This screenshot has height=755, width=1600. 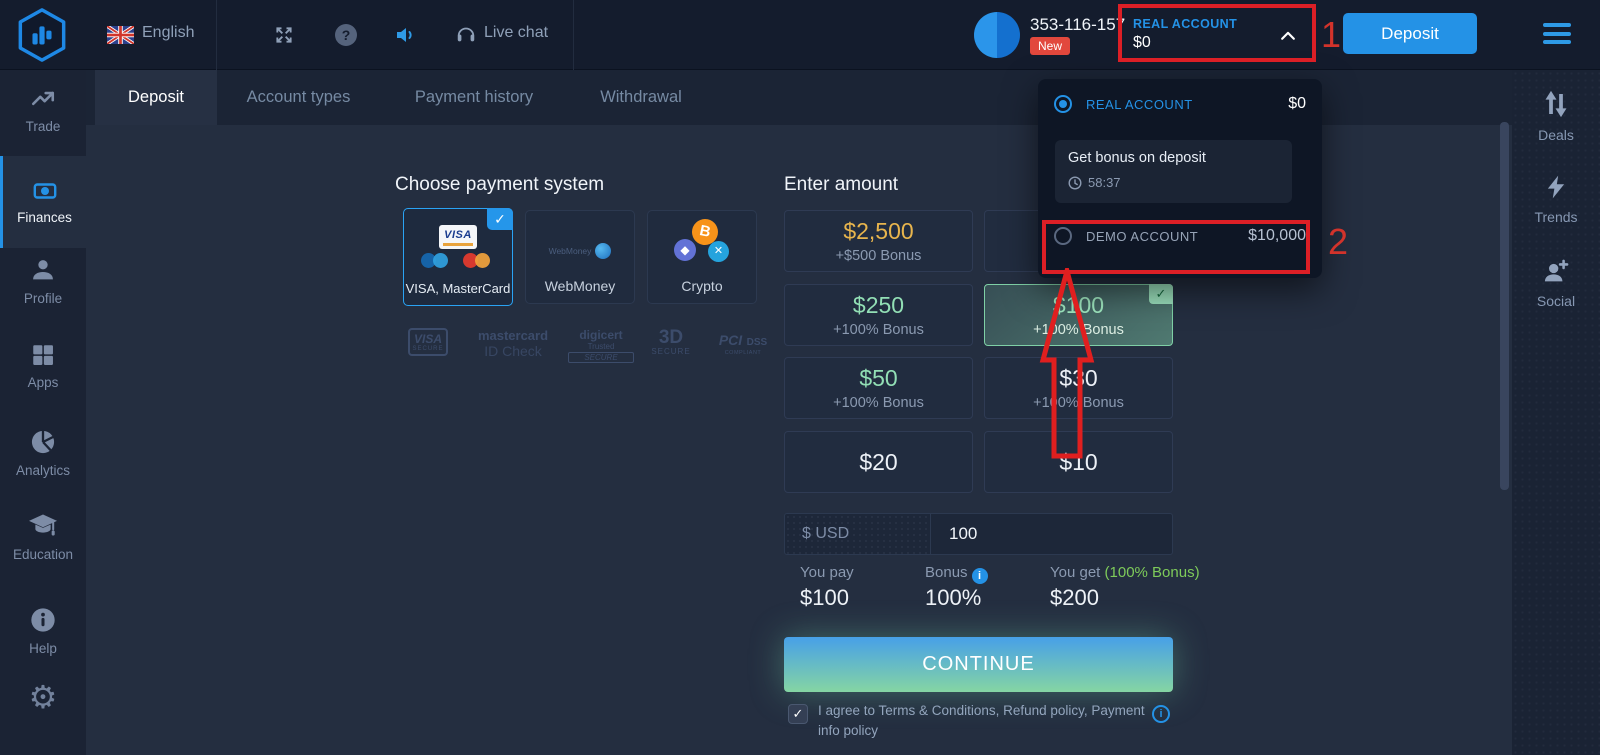 What do you see at coordinates (956, 574) in the screenshot?
I see `bonus-label: Bonus i` at bounding box center [956, 574].